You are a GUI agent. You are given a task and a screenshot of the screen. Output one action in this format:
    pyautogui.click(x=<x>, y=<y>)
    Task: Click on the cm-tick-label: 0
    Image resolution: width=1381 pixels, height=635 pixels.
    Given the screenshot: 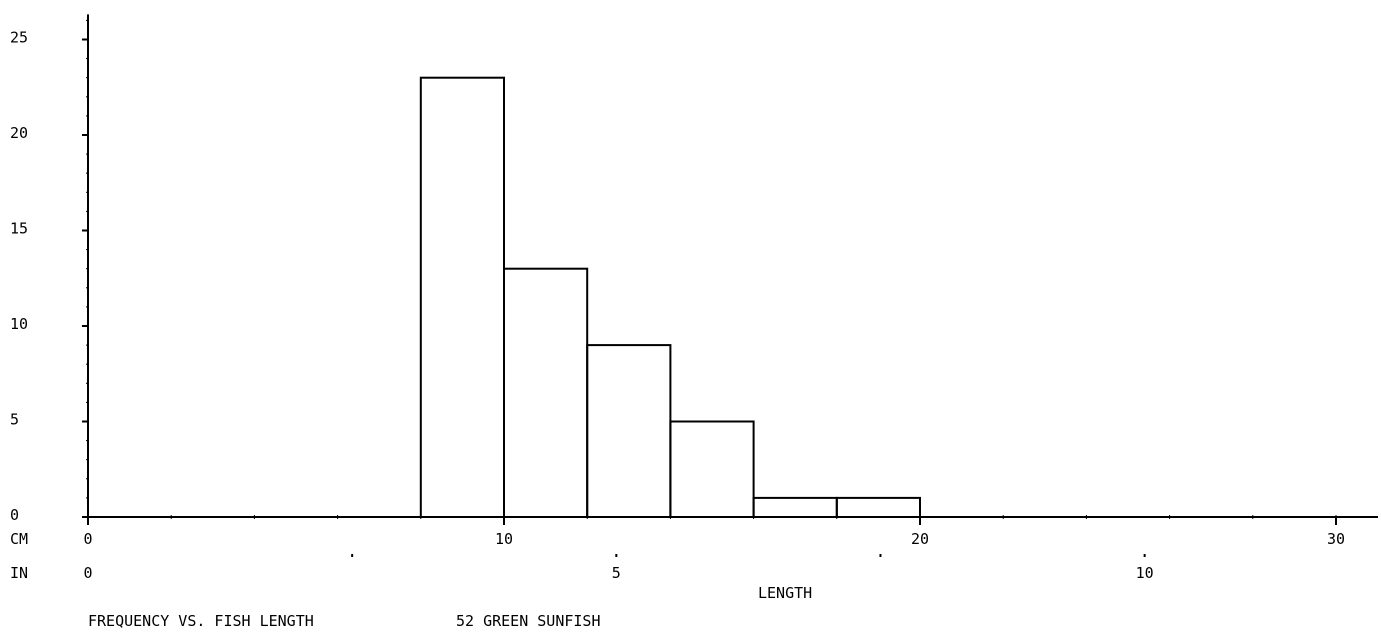 What is the action you would take?
    pyautogui.click(x=87, y=539)
    